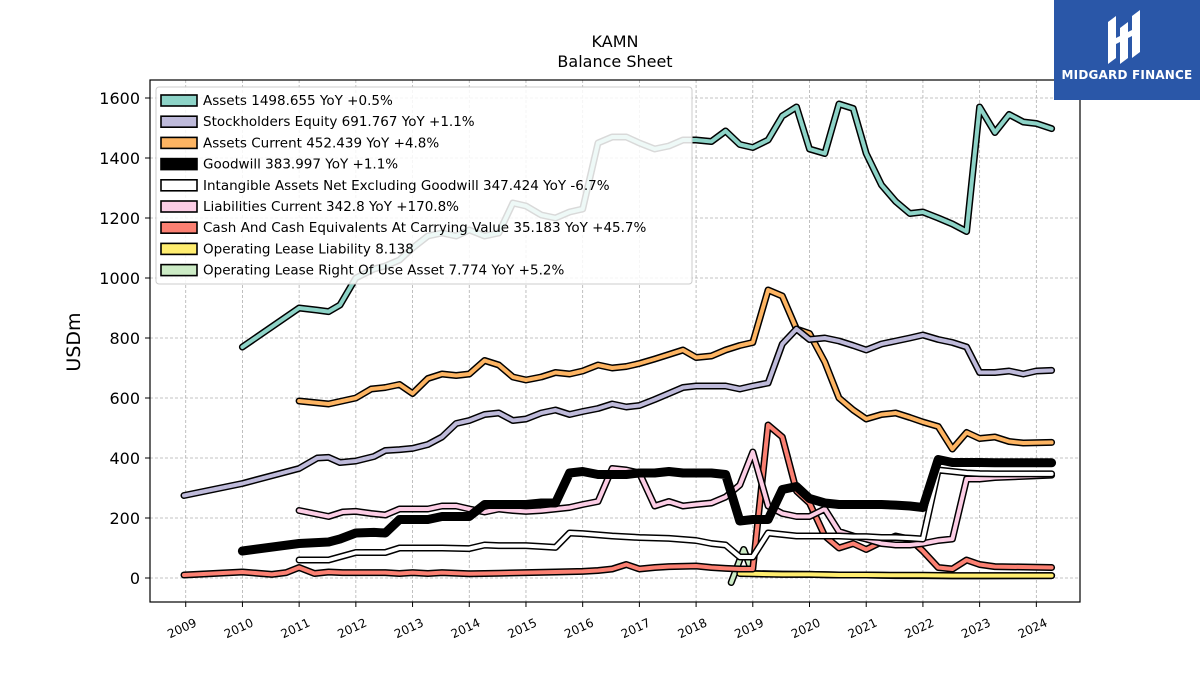  What do you see at coordinates (331, 207) in the screenshot?
I see `legend-label: Liabilities Current 342.8 YoY +170.8%` at bounding box center [331, 207].